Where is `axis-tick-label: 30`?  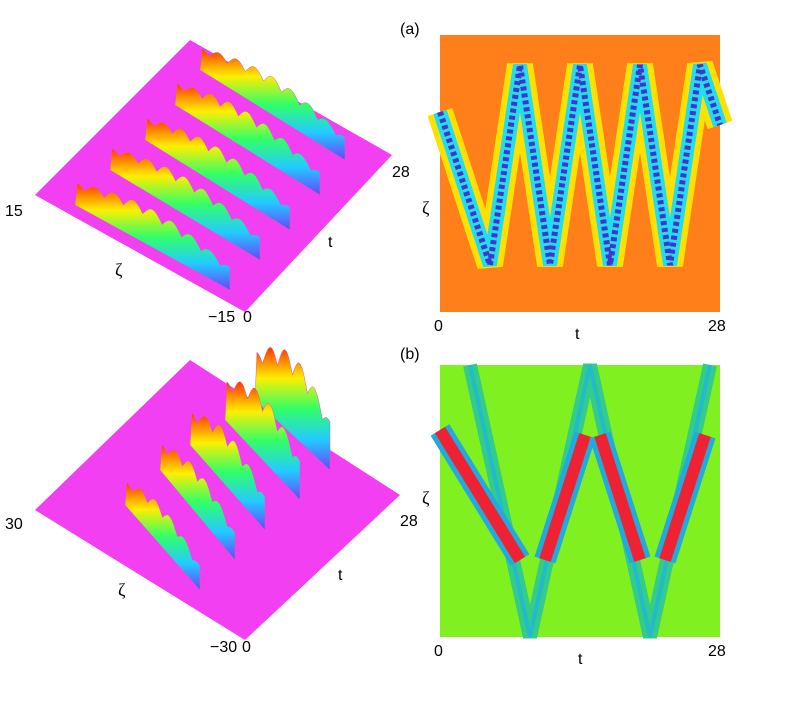 axis-tick-label: 30 is located at coordinates (14, 524).